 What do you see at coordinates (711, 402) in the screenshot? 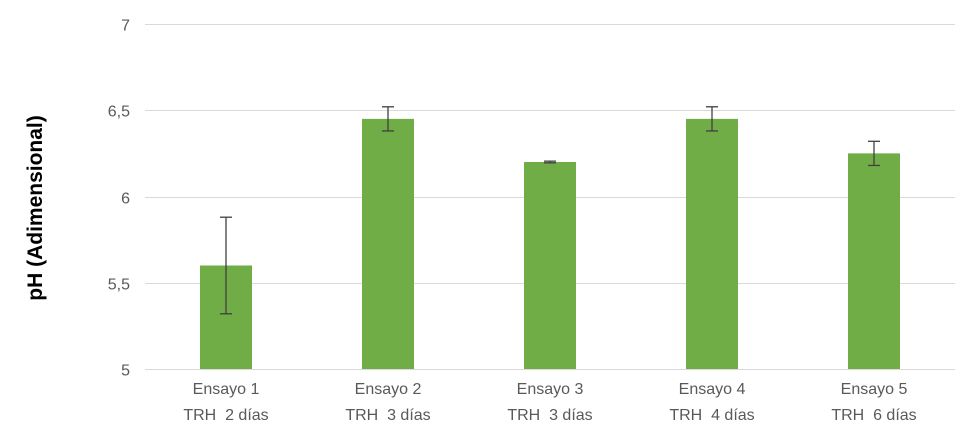
I see `x-category-label: Ensayo 4 TRH 4 días` at bounding box center [711, 402].